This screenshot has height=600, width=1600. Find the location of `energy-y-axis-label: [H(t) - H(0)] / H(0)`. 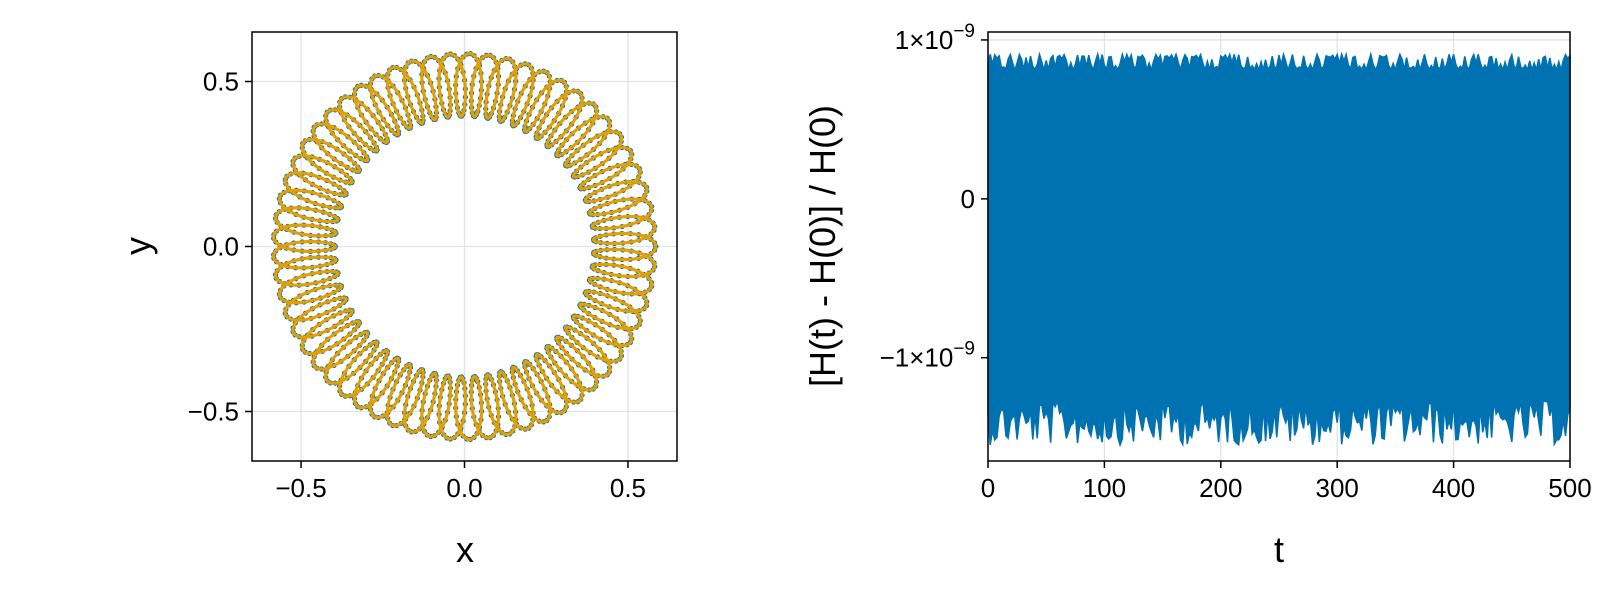

energy-y-axis-label: [H(t) - H(0)] / H(0) is located at coordinates (822, 246).